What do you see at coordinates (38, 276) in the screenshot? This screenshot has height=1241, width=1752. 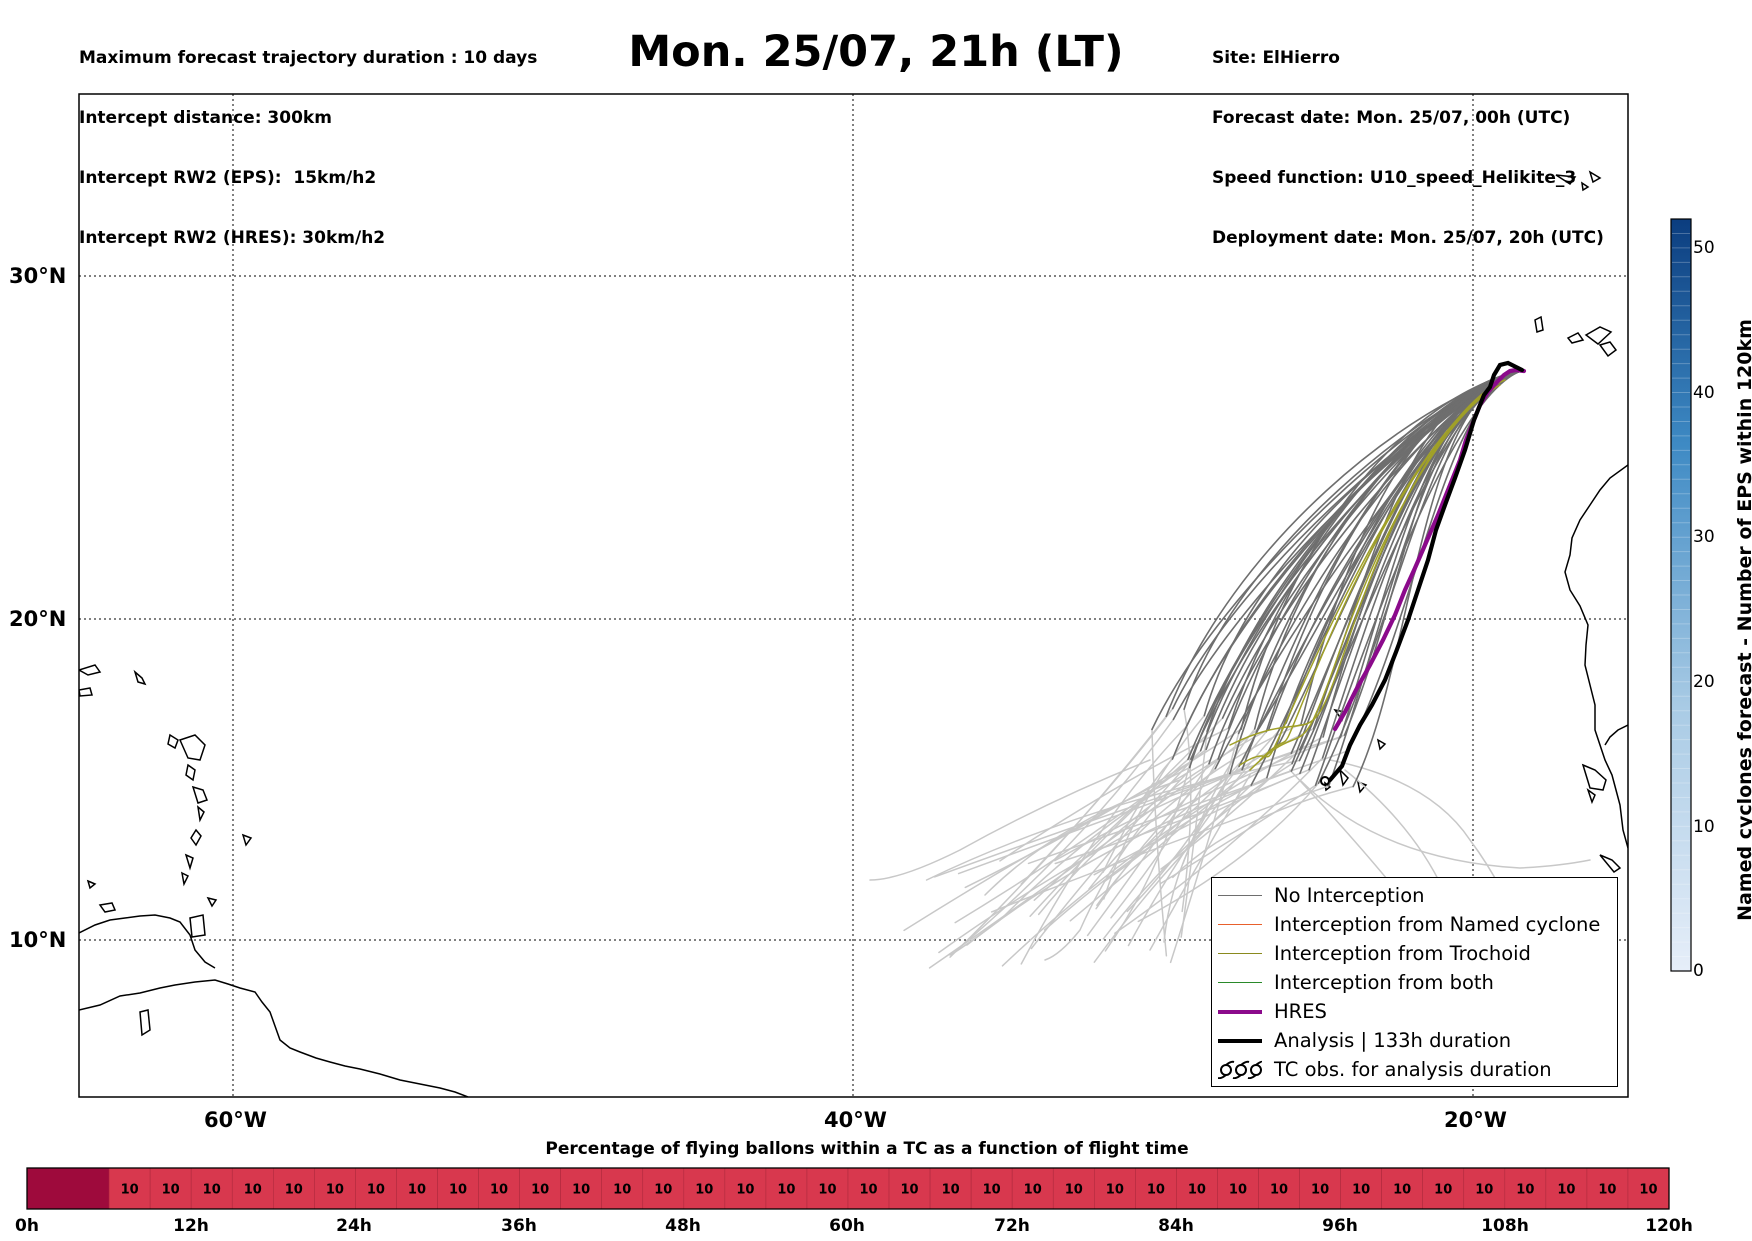 I see `lat-label: 30°N` at bounding box center [38, 276].